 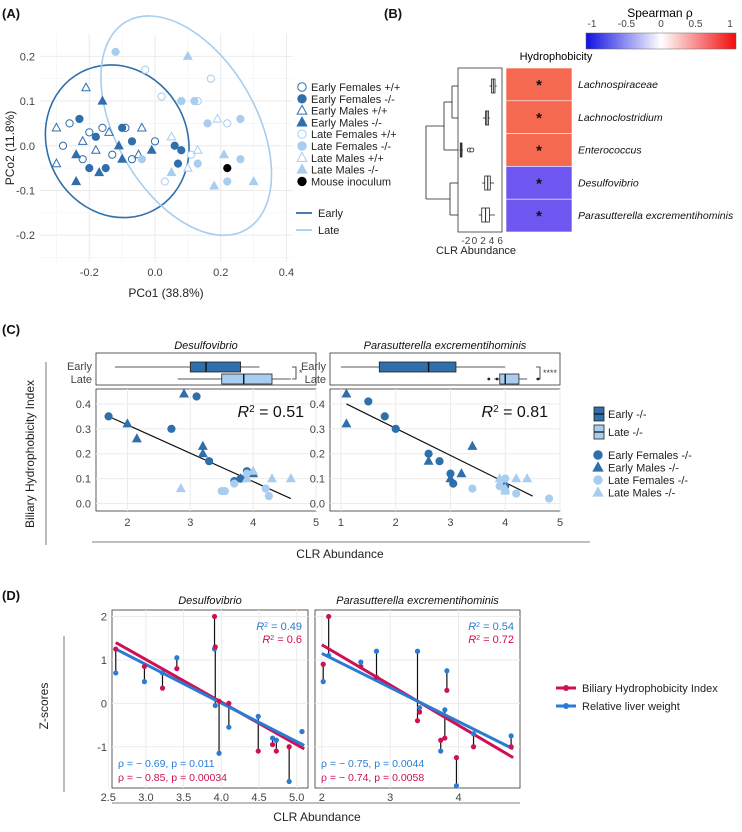 I want to click on panel-d-tick-x-0-4: 4.5, so click(x=258, y=798).